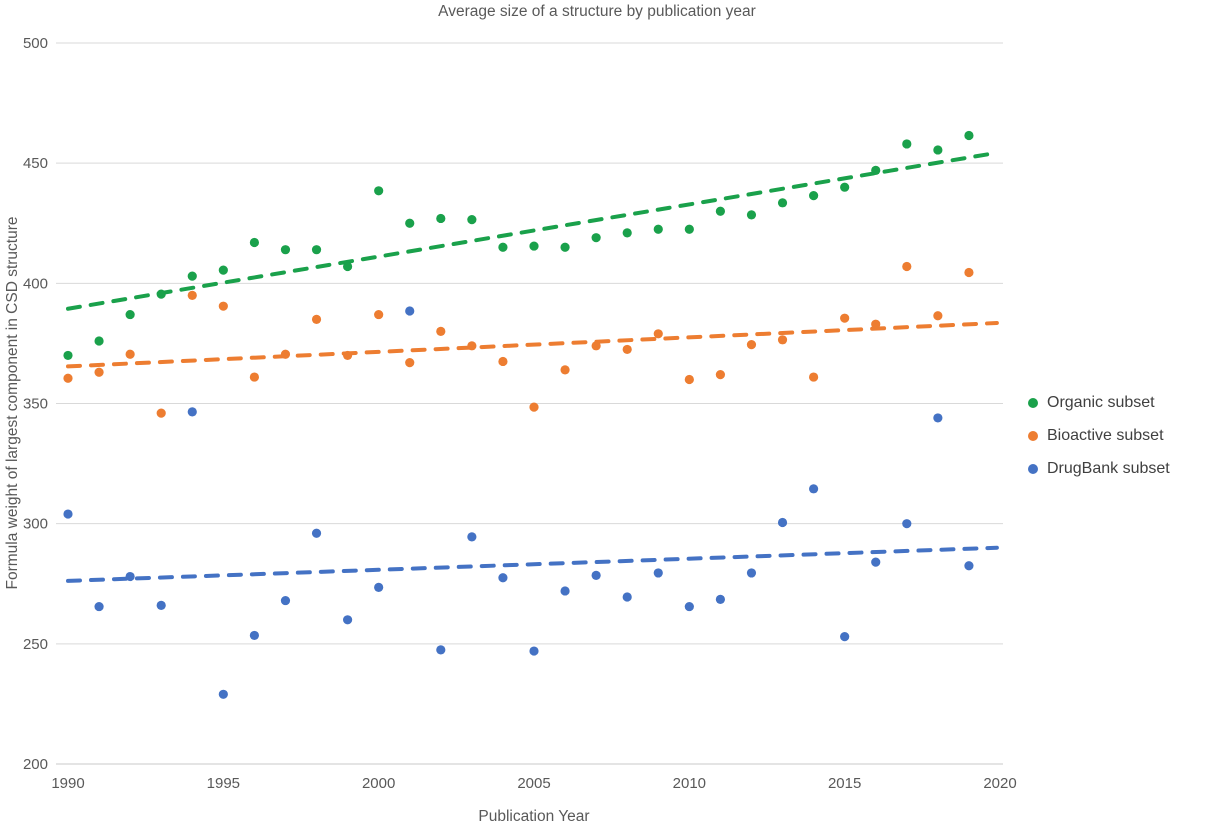  What do you see at coordinates (844, 783) in the screenshot?
I see `x-tick-label: 2015` at bounding box center [844, 783].